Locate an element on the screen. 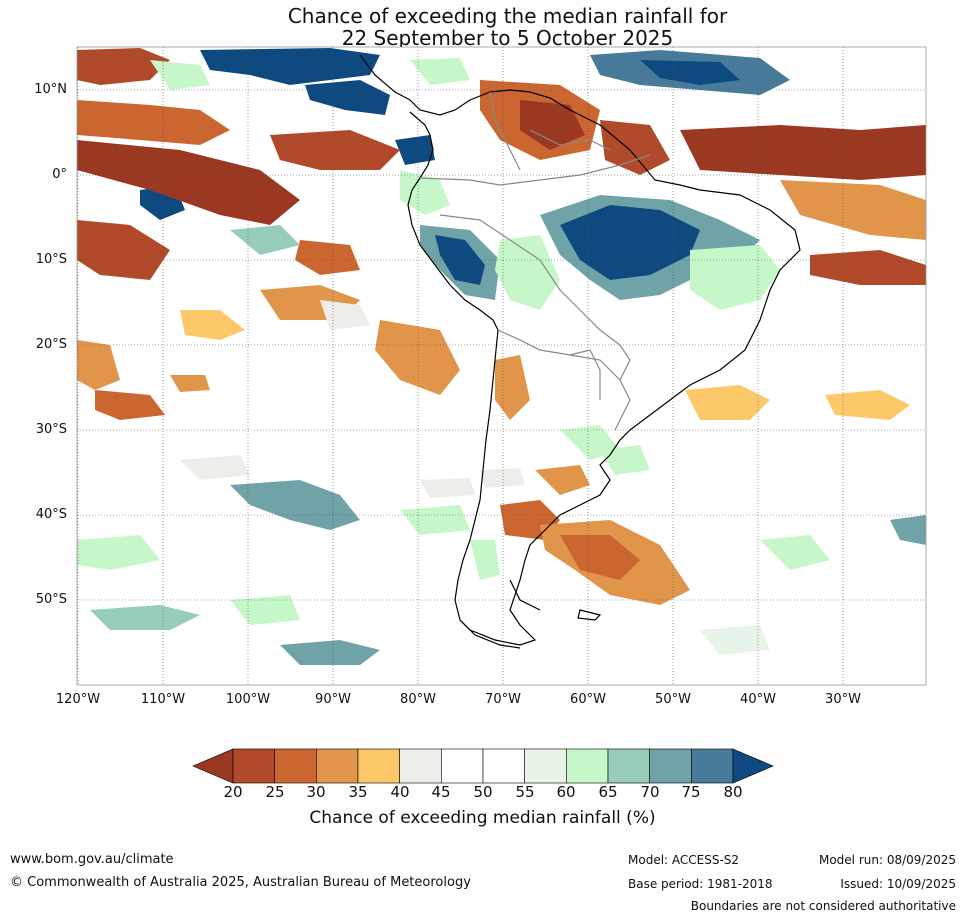  colorbar-tick: 65 is located at coordinates (608, 792).